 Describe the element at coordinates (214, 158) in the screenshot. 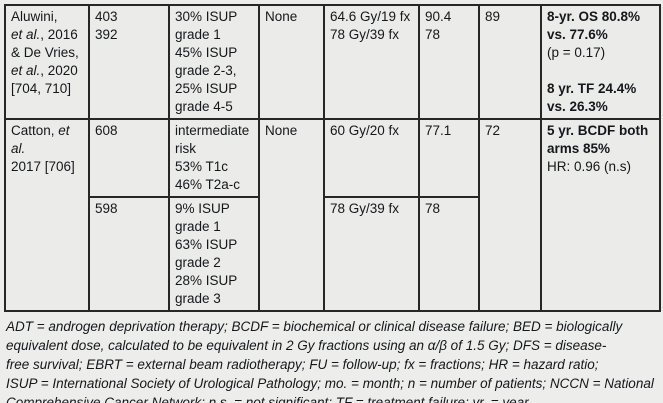

I see `risk-group-cell: intermediate risk 53% T1c 46% T2a-c` at that location.